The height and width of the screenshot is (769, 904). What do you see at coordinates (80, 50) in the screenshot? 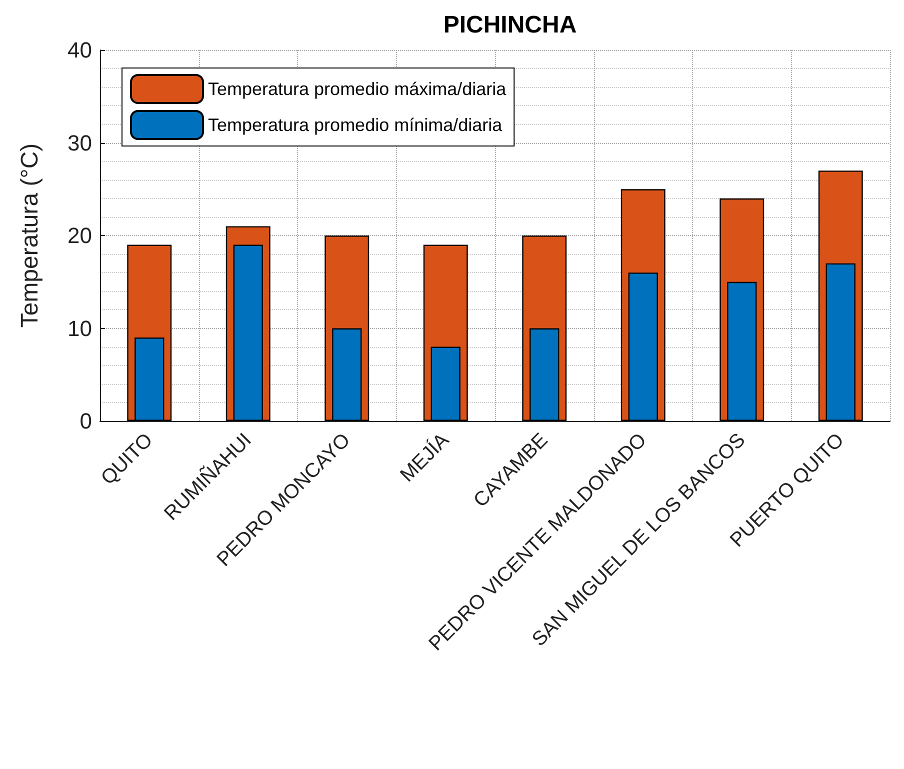
I see `y-tick-label: 40` at bounding box center [80, 50].